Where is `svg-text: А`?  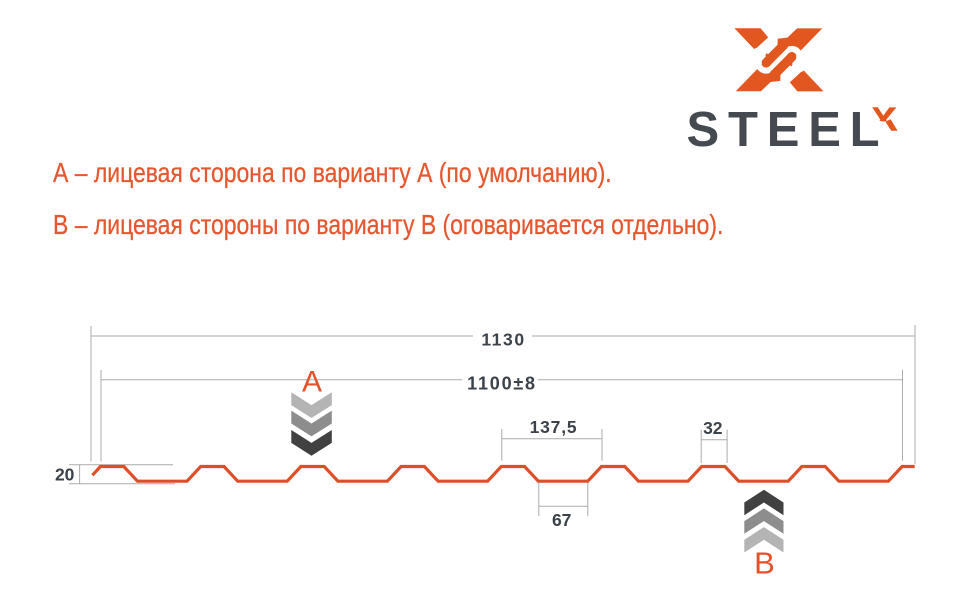
svg-text: А is located at coordinates (312, 382).